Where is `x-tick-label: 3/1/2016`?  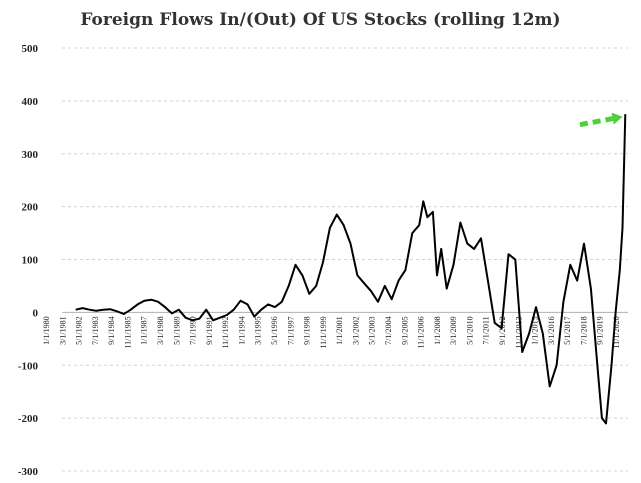
x-tick-label: 3/1/2016 is located at coordinates (551, 330).